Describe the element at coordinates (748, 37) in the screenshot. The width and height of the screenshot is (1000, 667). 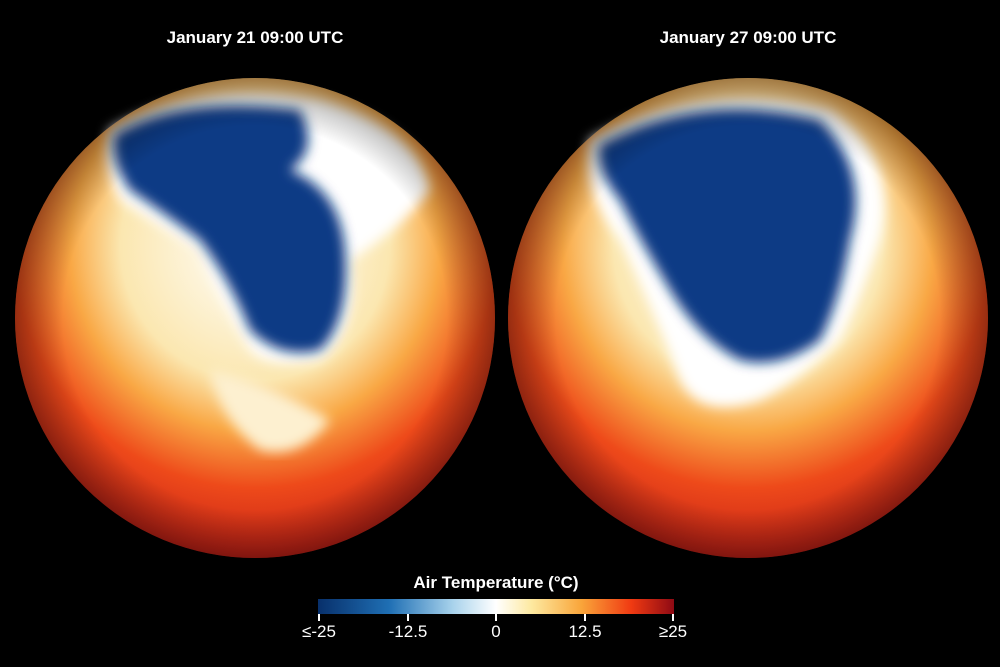
I see `panel-title-right: January 27 09:00 UTC` at that location.